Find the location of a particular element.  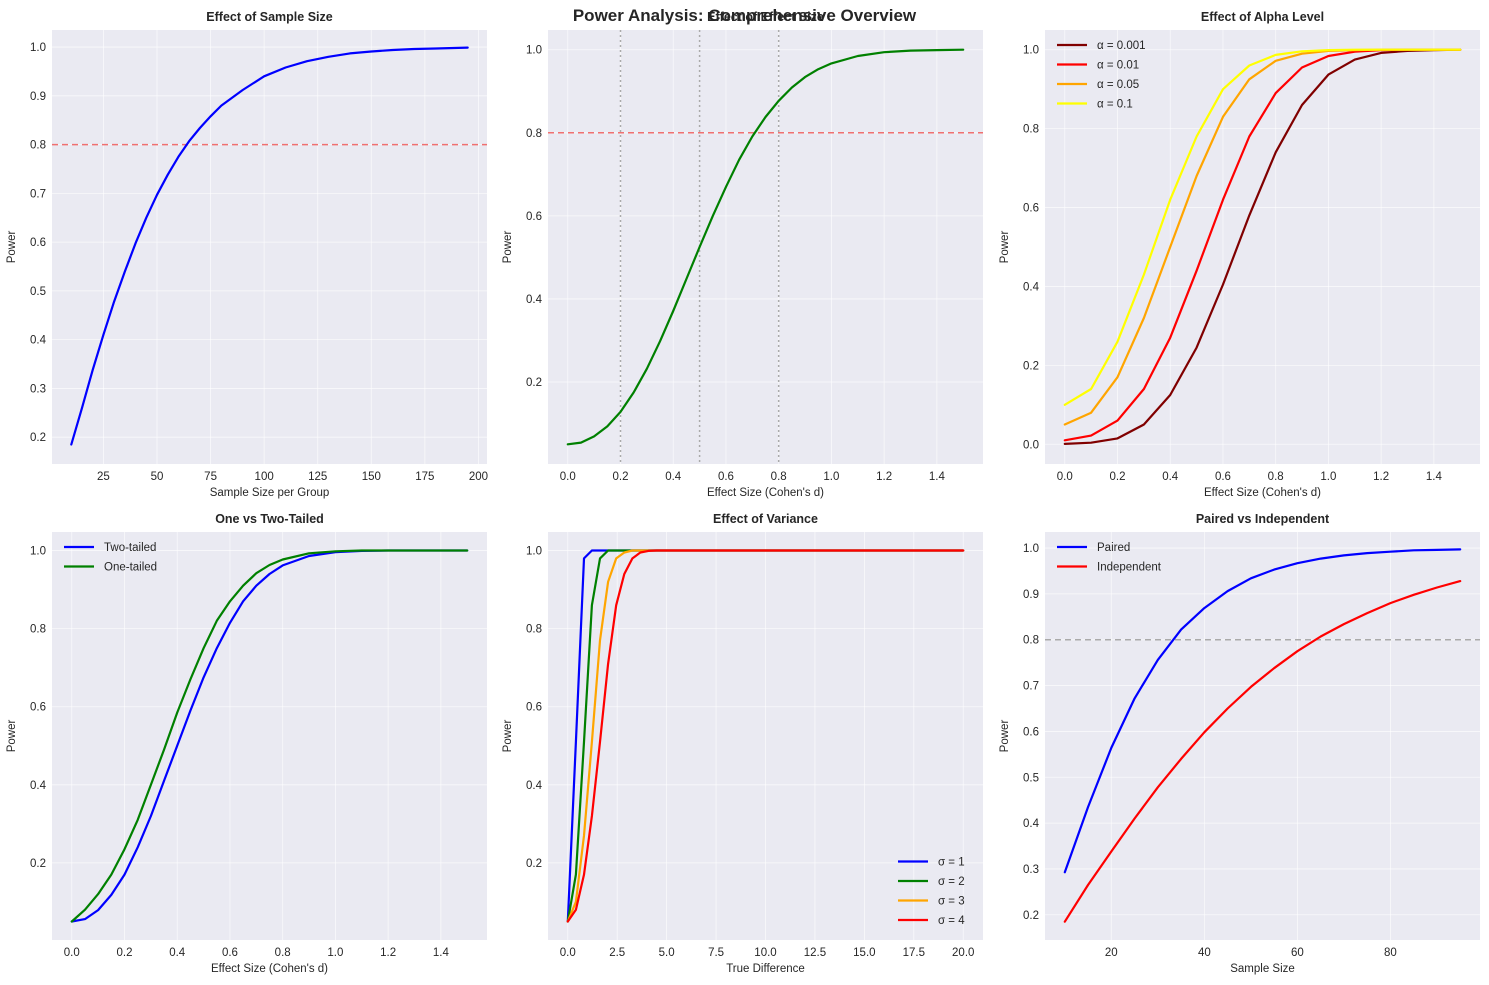

subplot-title: One vs Two-Tailed is located at coordinates (269, 519).